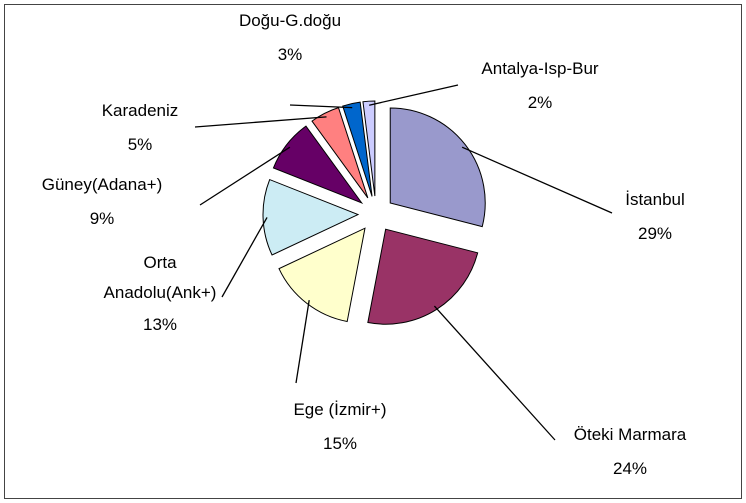 The width and height of the screenshot is (746, 503). I want to click on category-label: Antalya-Isp-Bur, so click(540, 68).